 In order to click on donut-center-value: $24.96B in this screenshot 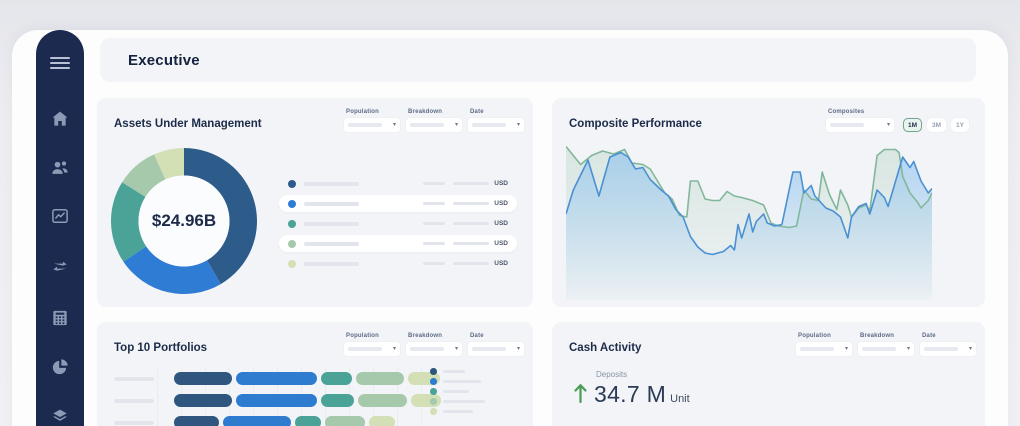, I will do `click(184, 220)`.